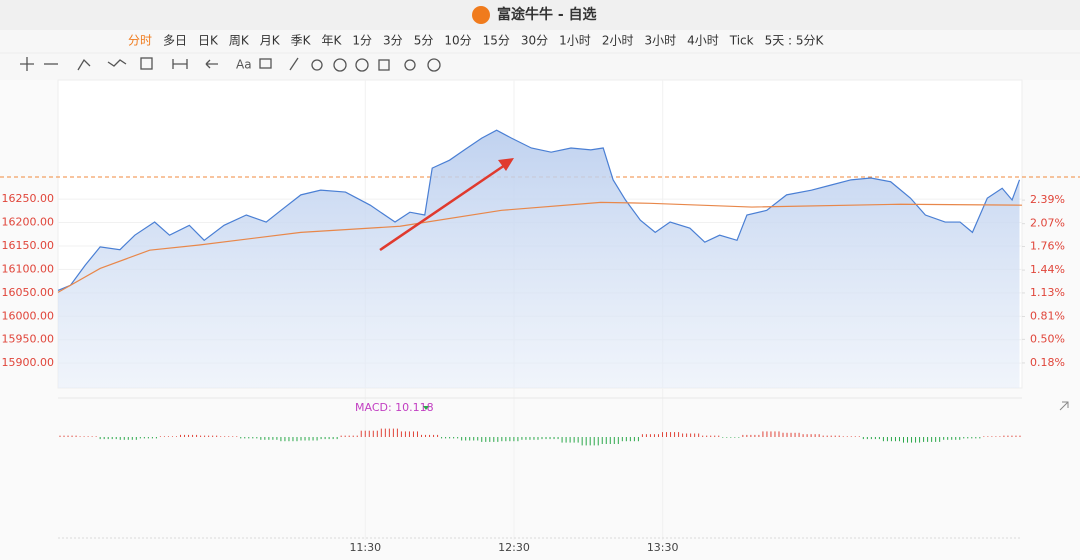 The width and height of the screenshot is (1080, 560). Describe the element at coordinates (741, 41) in the screenshot. I see `period-tab: Tick` at that location.